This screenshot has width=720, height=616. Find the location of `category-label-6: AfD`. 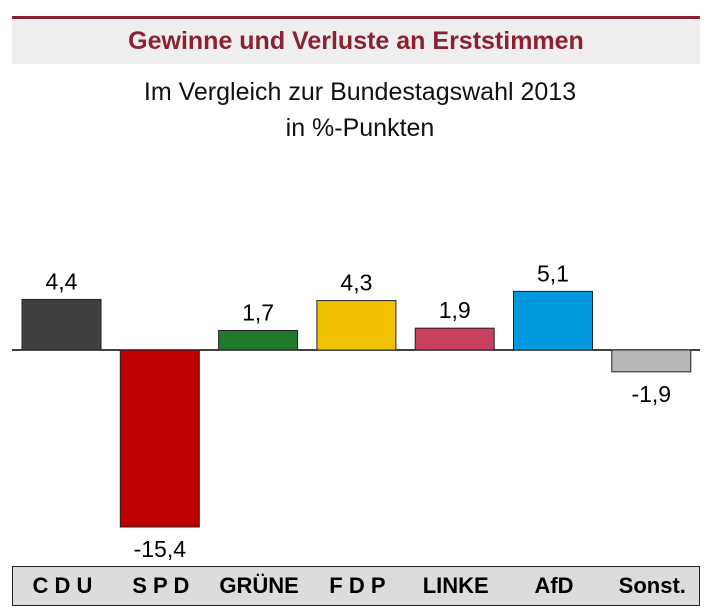

category-label-6: AfD is located at coordinates (554, 585).